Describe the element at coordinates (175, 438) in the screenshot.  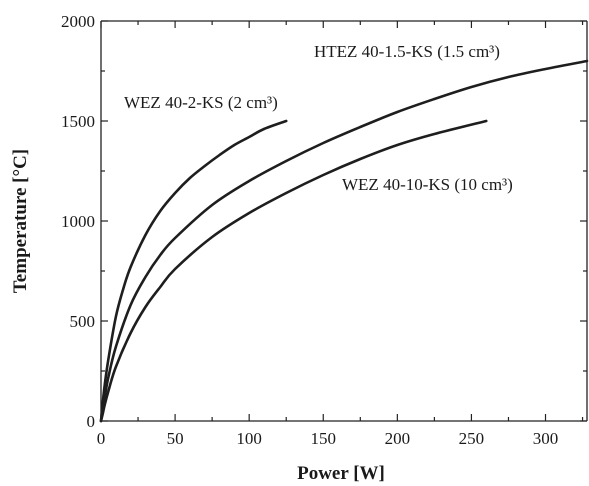
I see `x-tick-label: 50` at that location.